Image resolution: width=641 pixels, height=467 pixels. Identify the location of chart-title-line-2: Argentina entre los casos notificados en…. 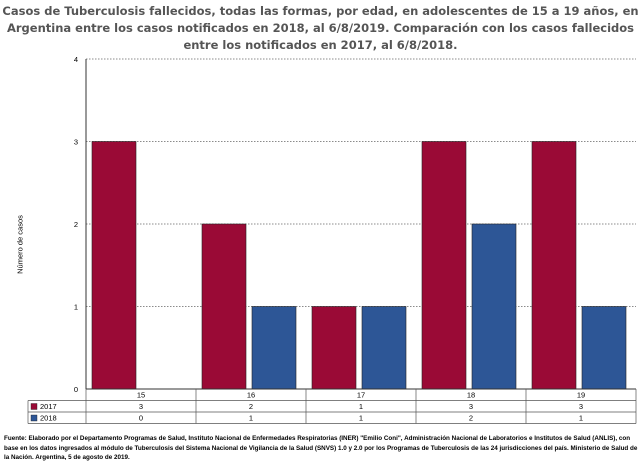
(320, 28).